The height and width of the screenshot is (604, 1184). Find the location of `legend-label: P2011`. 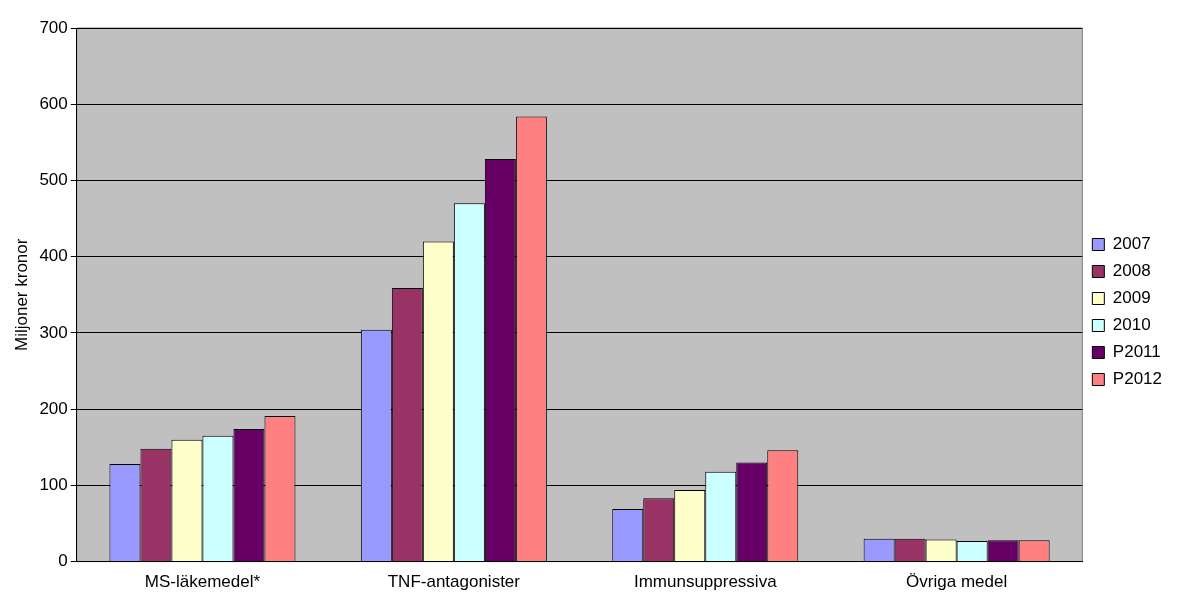

legend-label: P2011 is located at coordinates (1136, 352).